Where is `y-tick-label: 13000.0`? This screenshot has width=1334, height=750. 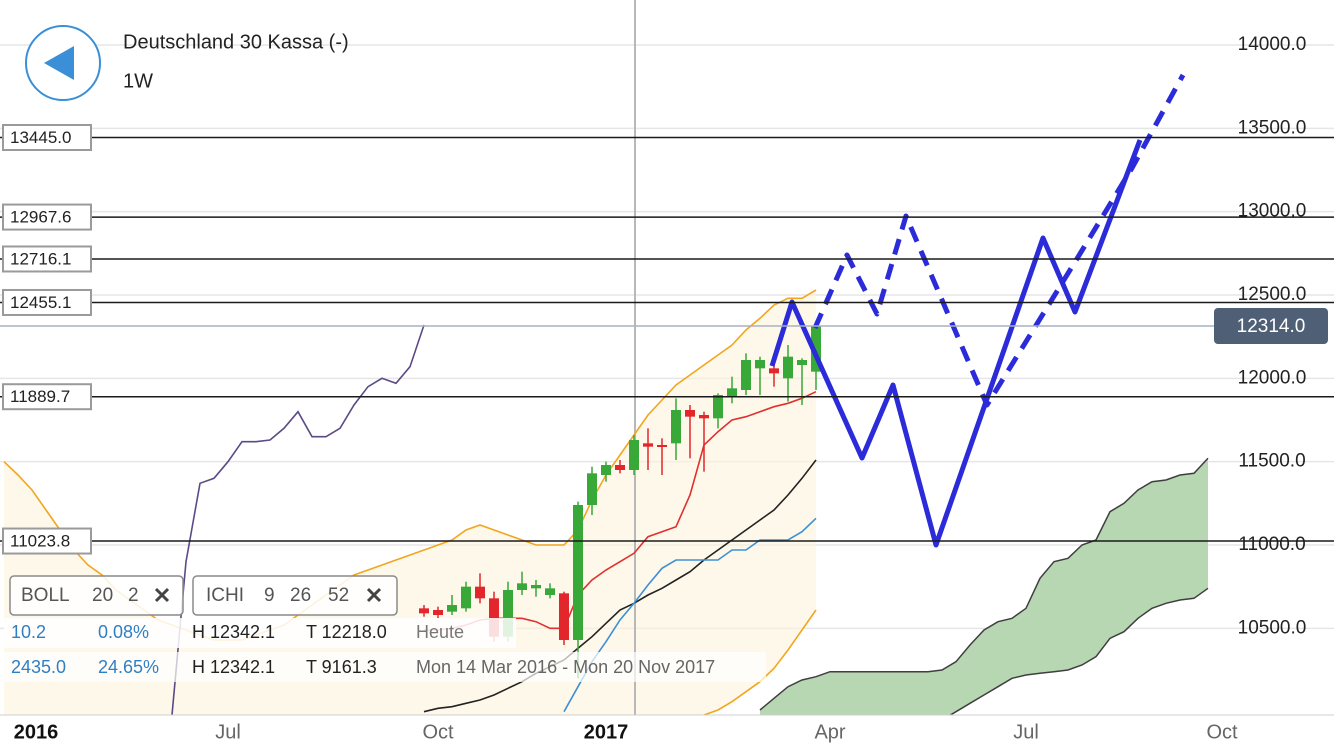 y-tick-label: 13000.0 is located at coordinates (1272, 211).